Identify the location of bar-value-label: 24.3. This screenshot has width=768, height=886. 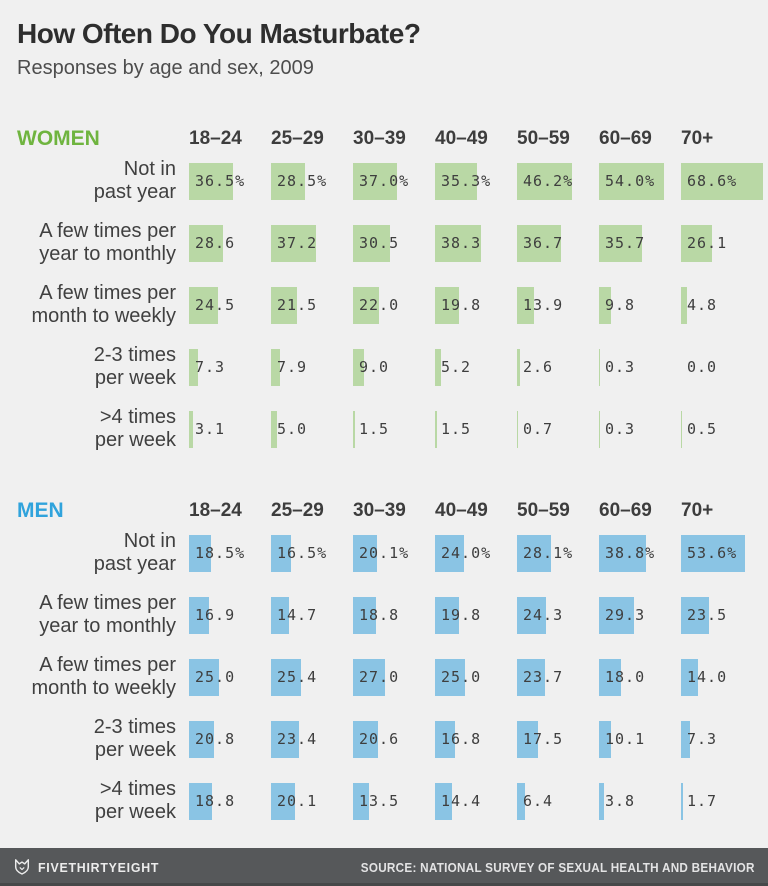
(543, 615).